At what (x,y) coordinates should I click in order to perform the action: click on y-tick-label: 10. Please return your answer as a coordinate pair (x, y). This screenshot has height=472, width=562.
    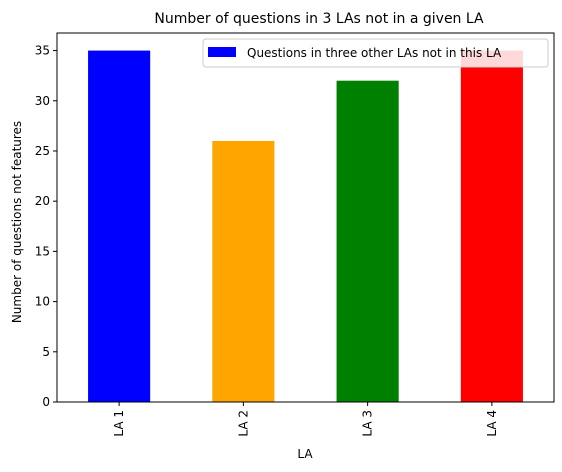
    Looking at the image, I should click on (42, 302).